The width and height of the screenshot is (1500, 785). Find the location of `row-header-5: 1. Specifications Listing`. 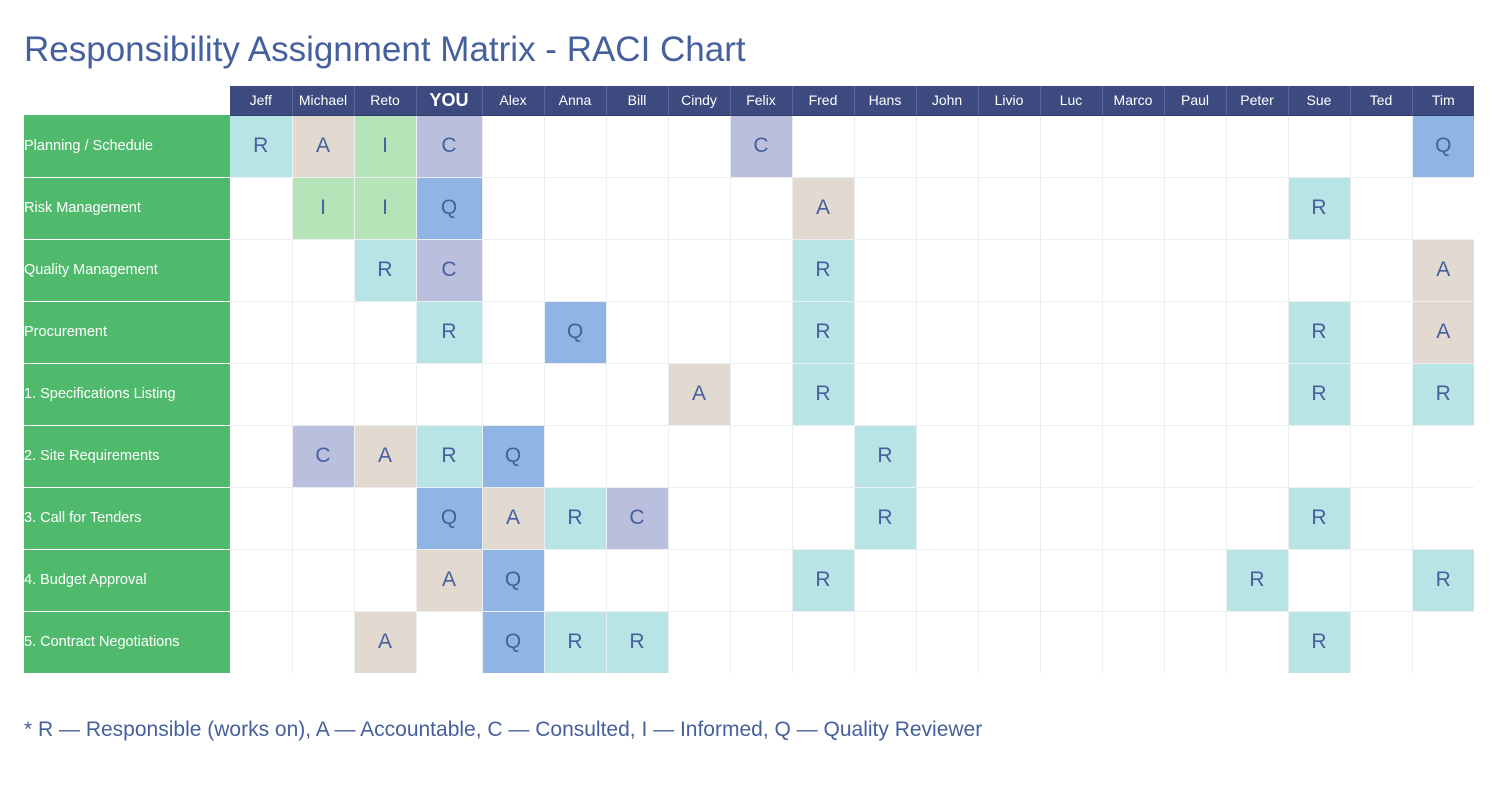

row-header-5: 1. Specifications Listing is located at coordinates (127, 394).